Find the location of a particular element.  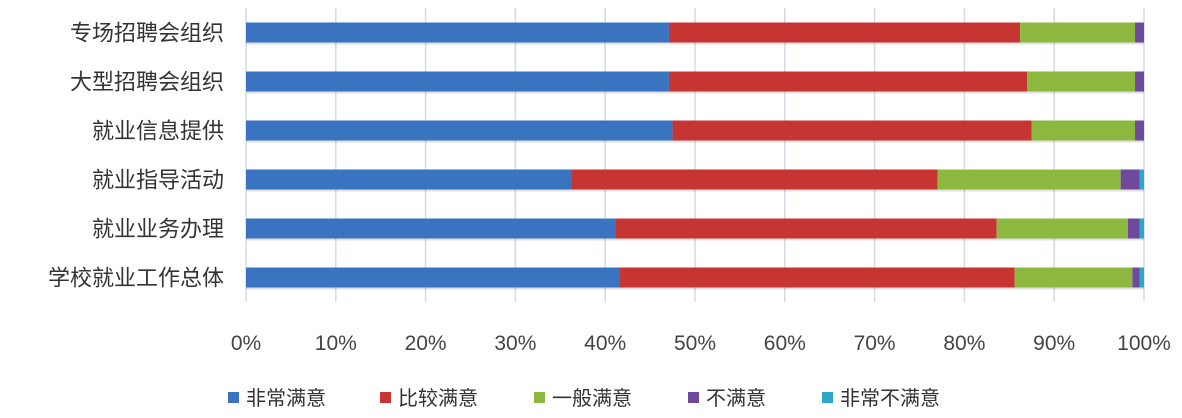

x-tick-label: 100% is located at coordinates (1144, 343).